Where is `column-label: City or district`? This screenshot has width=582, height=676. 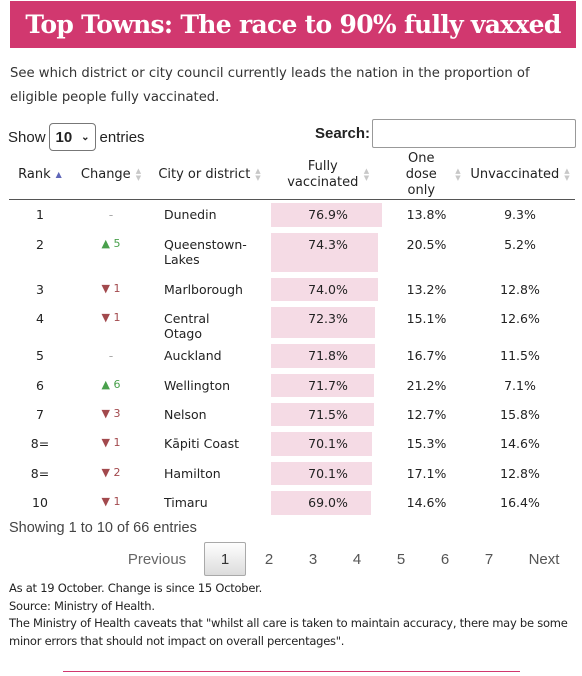
column-label: City or district is located at coordinates (204, 174).